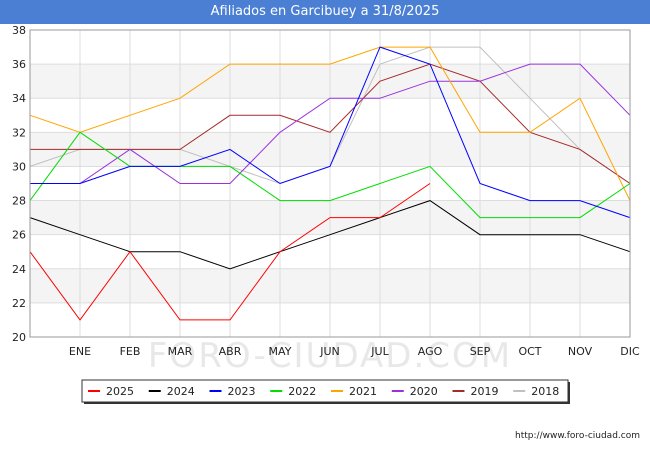 This screenshot has height=450, width=650. What do you see at coordinates (19, 337) in the screenshot?
I see `y-tick-label: 20` at bounding box center [19, 337].